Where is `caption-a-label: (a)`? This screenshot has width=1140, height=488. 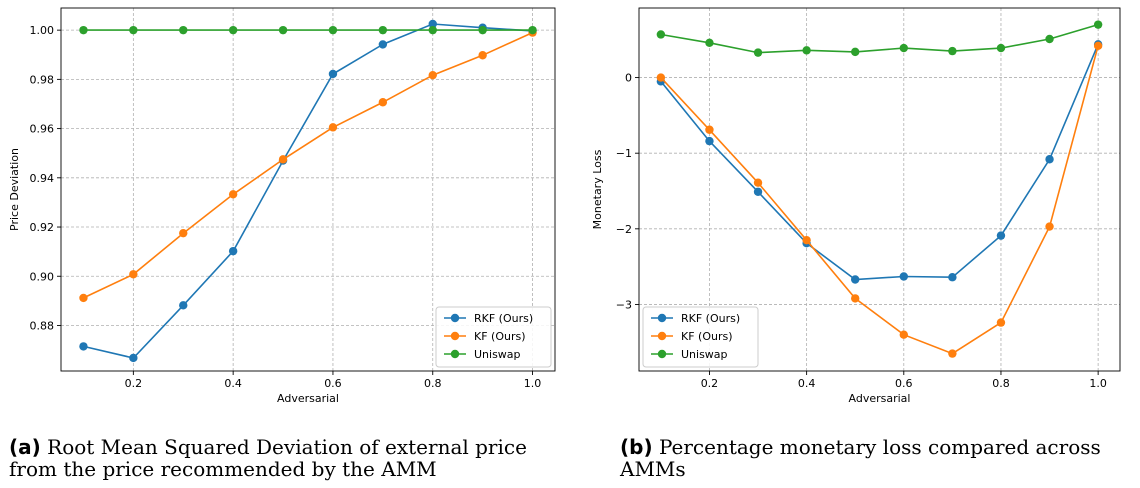 caption-a-label: (a) is located at coordinates (25, 447).